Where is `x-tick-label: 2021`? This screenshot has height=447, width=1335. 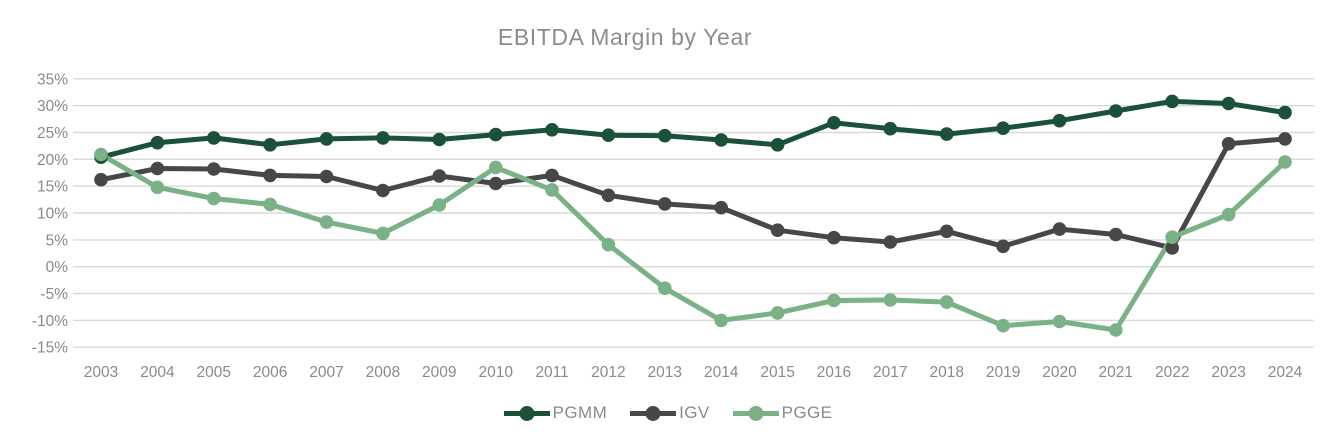
x-tick-label: 2021 is located at coordinates (1116, 372).